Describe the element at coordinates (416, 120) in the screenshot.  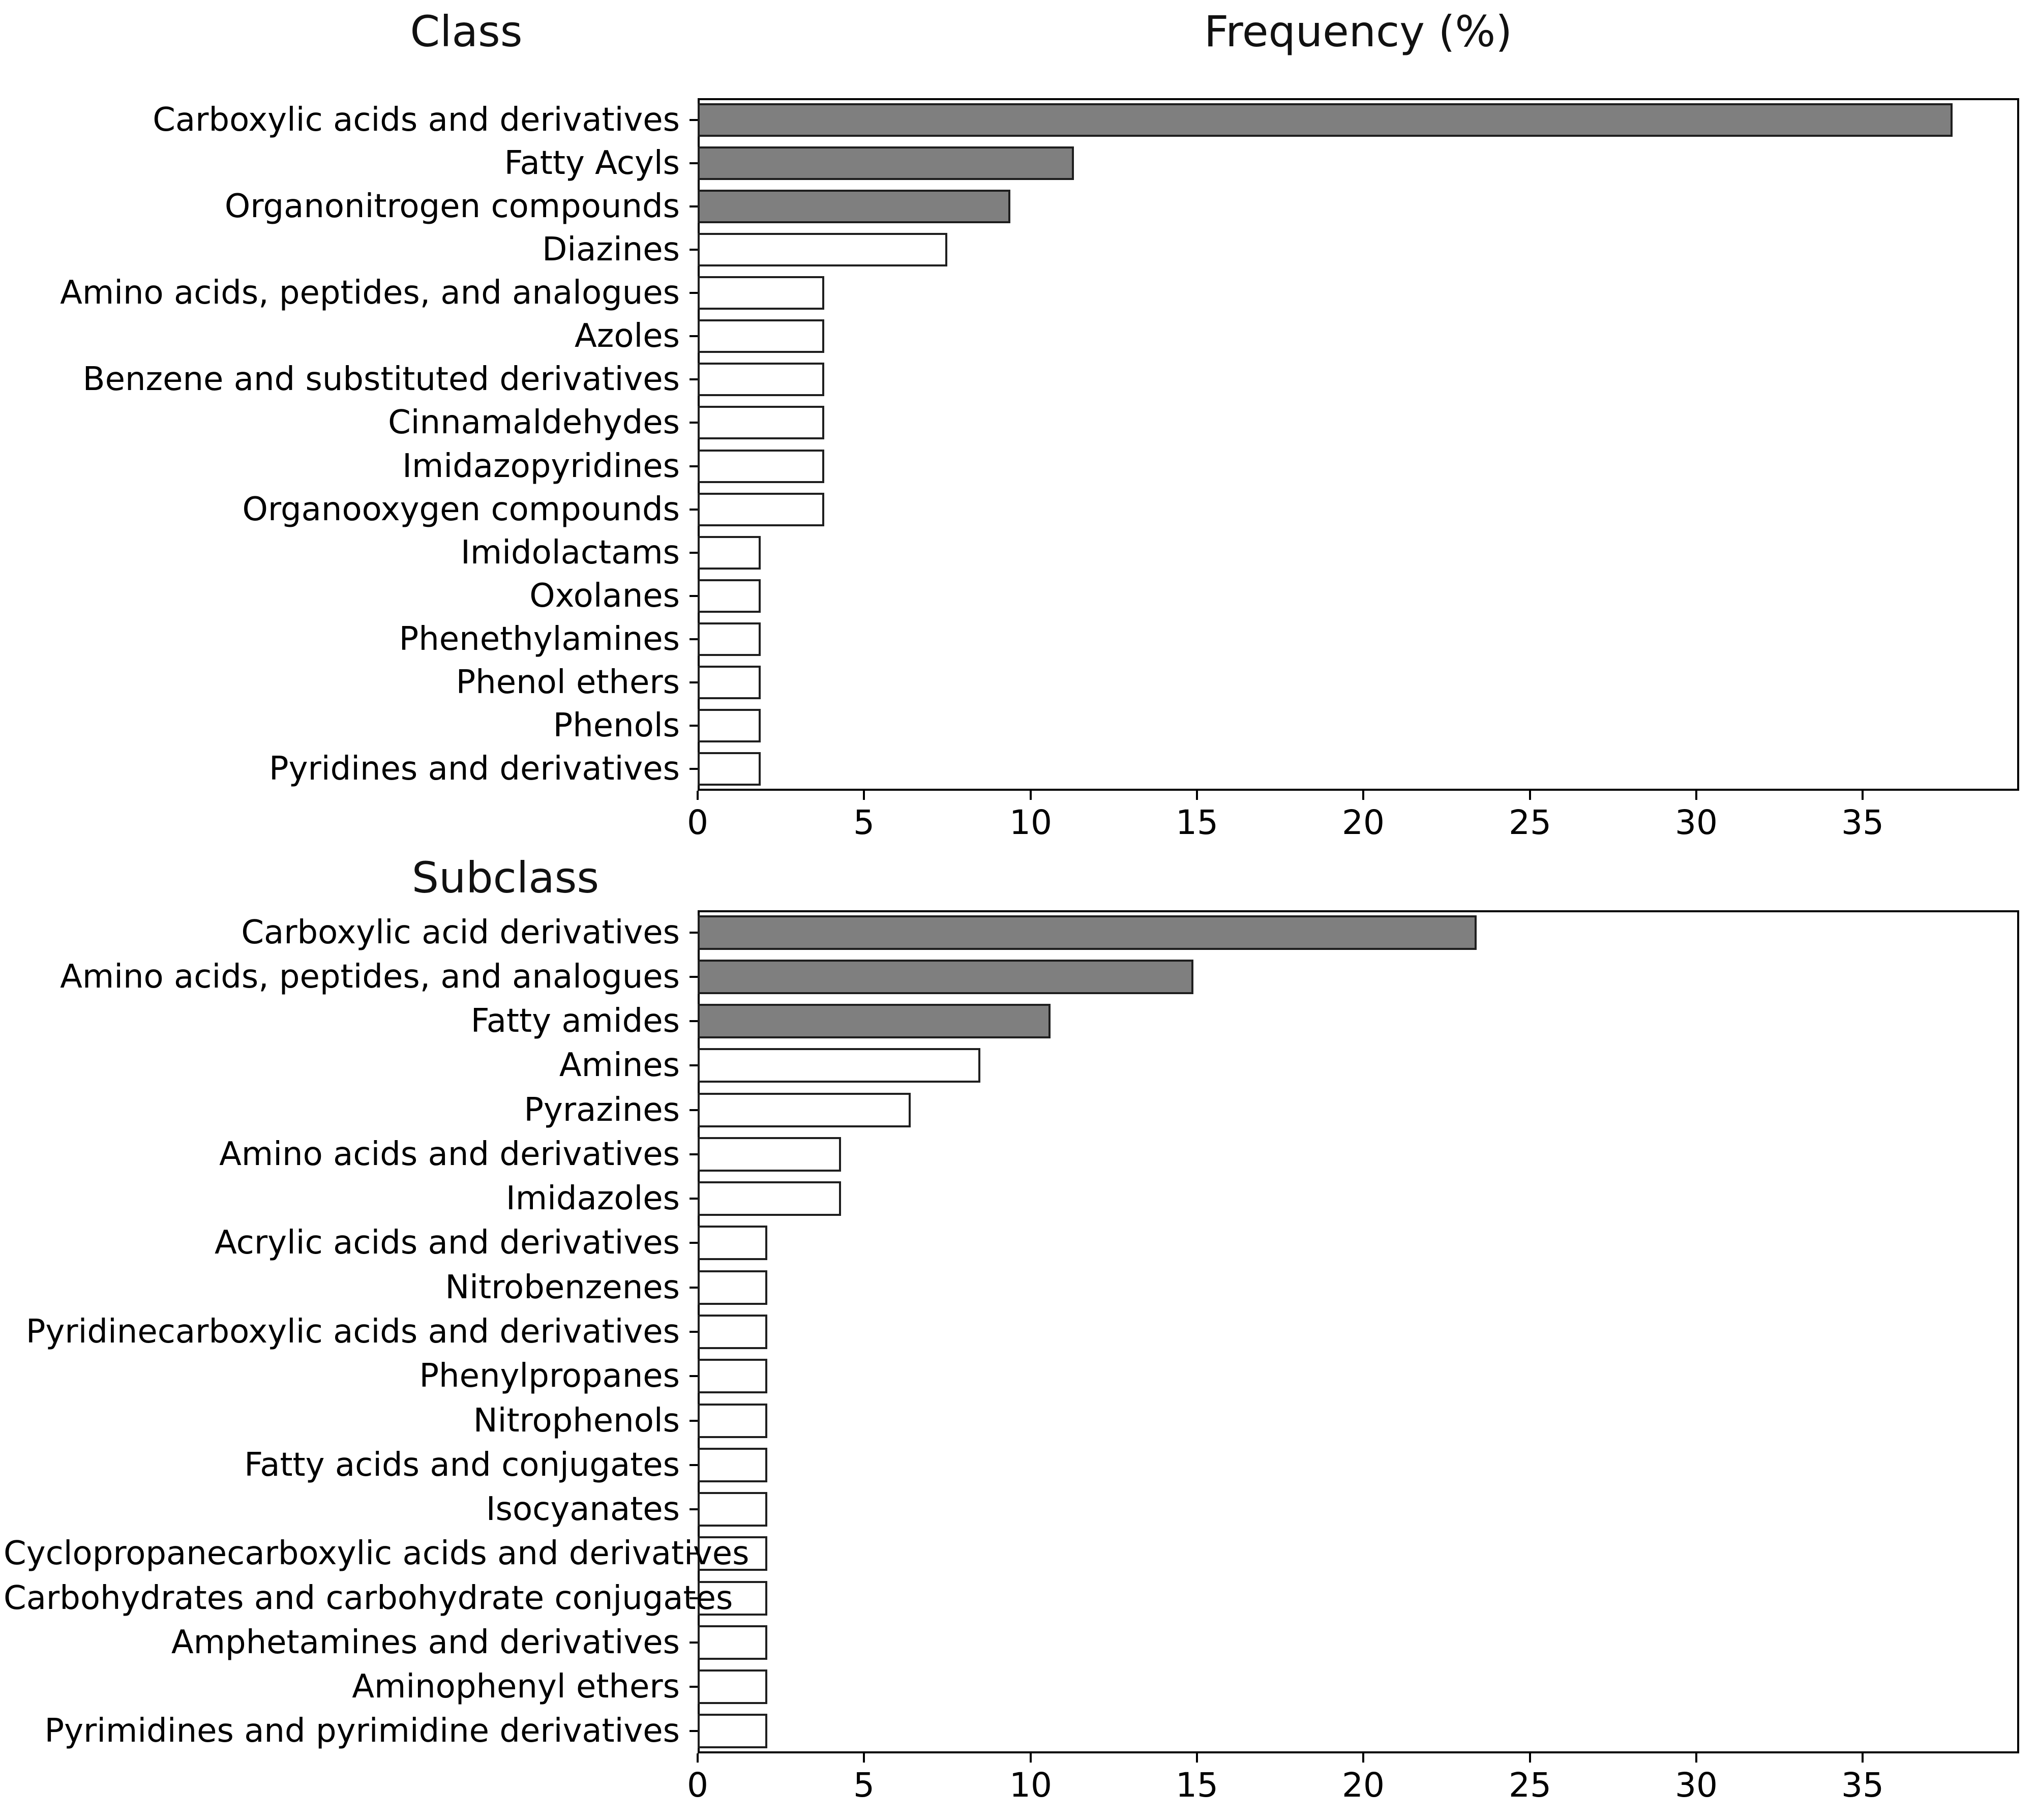
I see `category-label: Carboxylic acids and derivatives` at that location.